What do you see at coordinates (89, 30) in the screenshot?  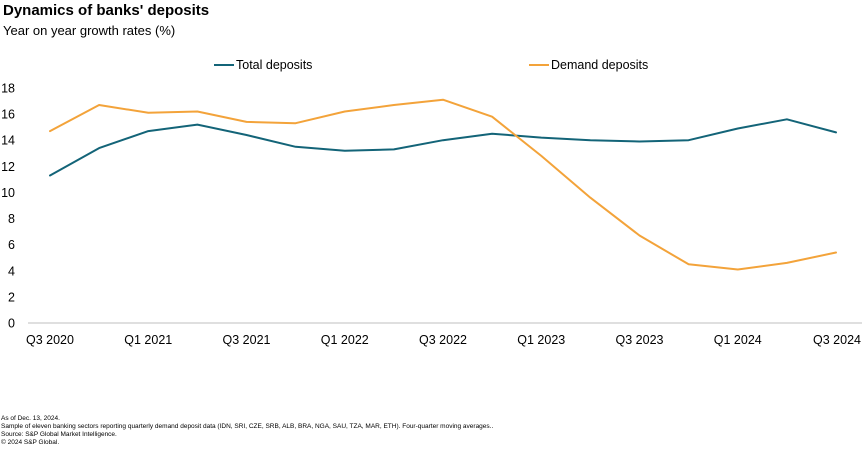 I see `chart-subtitle: Year on year growth rates (%)` at bounding box center [89, 30].